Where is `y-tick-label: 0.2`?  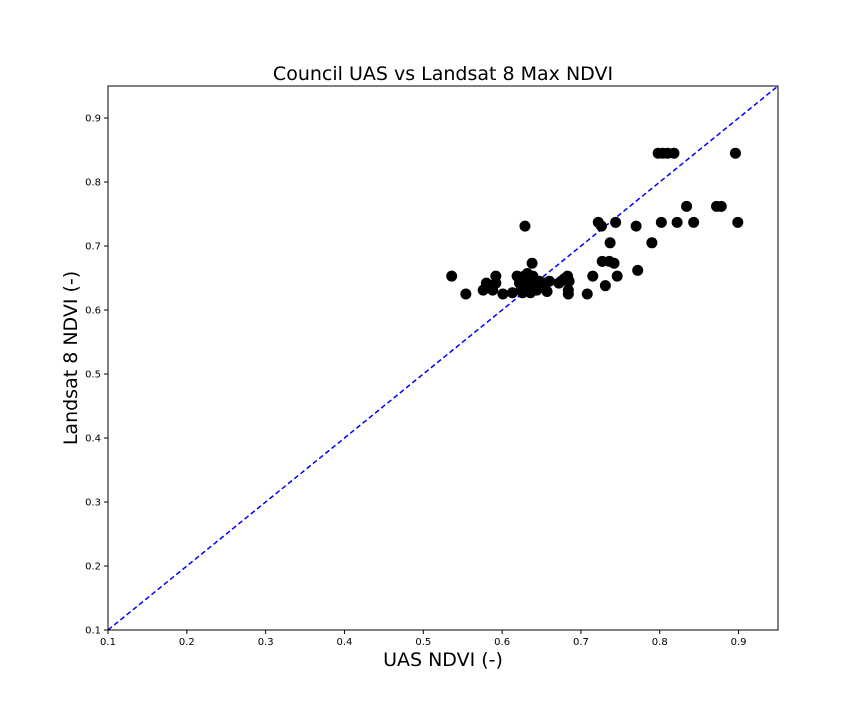
y-tick-label: 0.2 is located at coordinates (93, 567).